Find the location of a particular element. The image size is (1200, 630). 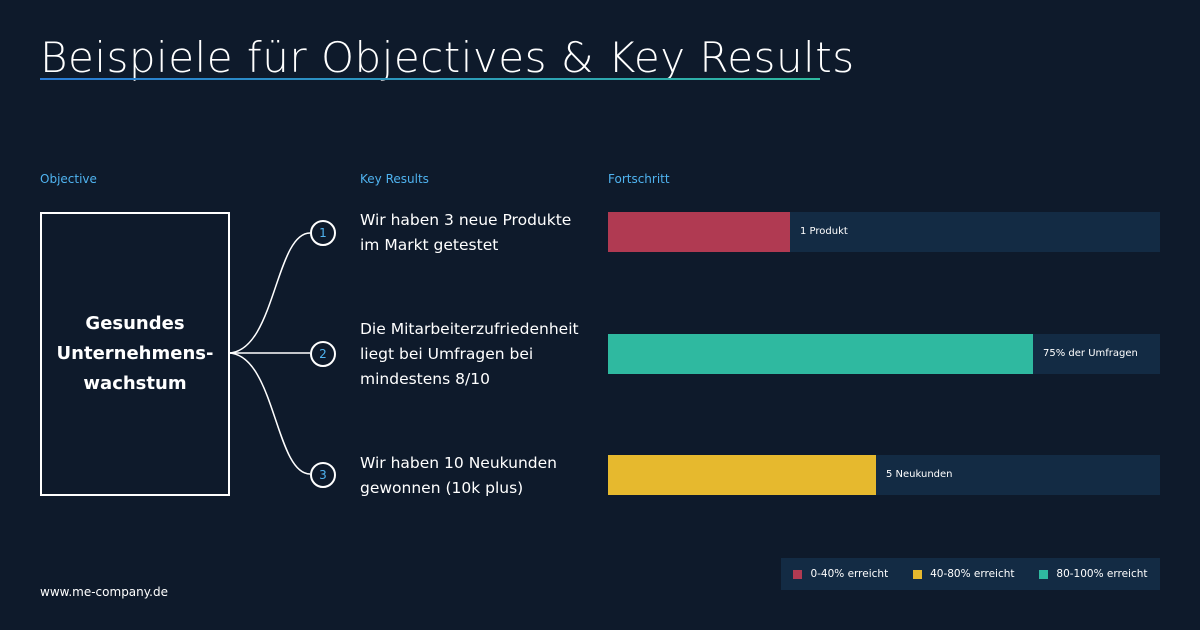

key-result-number: 2 is located at coordinates (323, 354).